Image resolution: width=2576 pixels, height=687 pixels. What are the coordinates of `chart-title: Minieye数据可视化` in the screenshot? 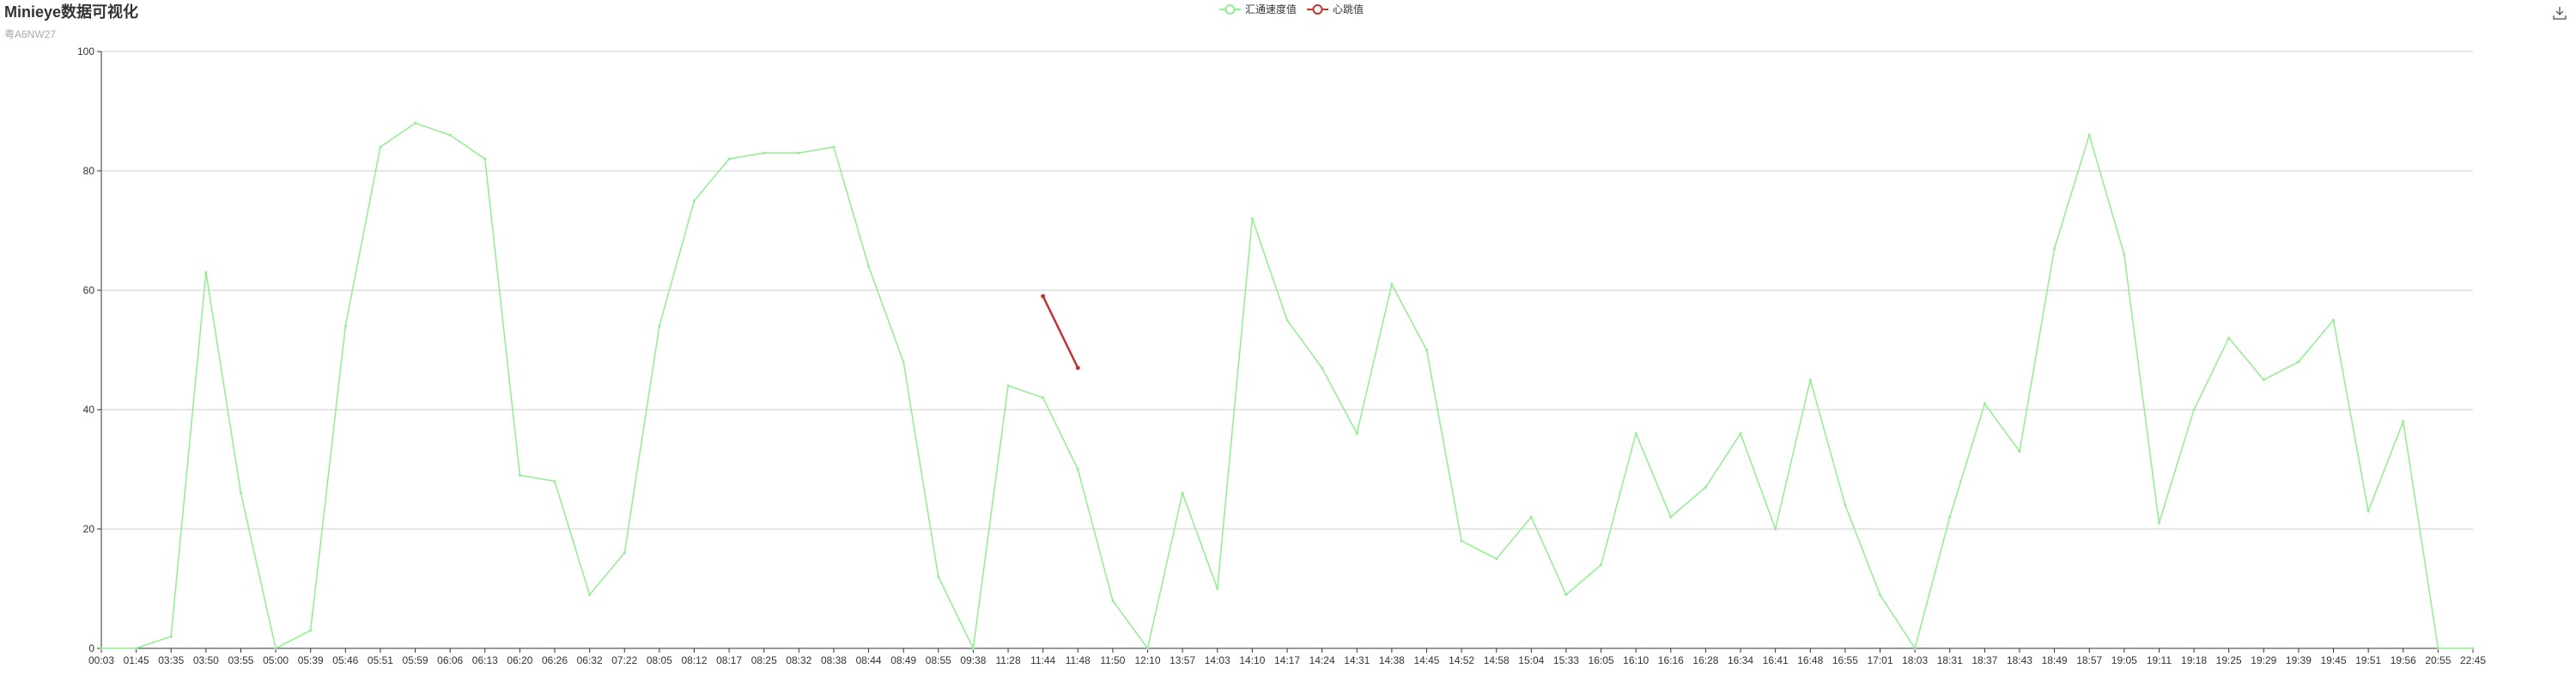 It's located at (71, 12).